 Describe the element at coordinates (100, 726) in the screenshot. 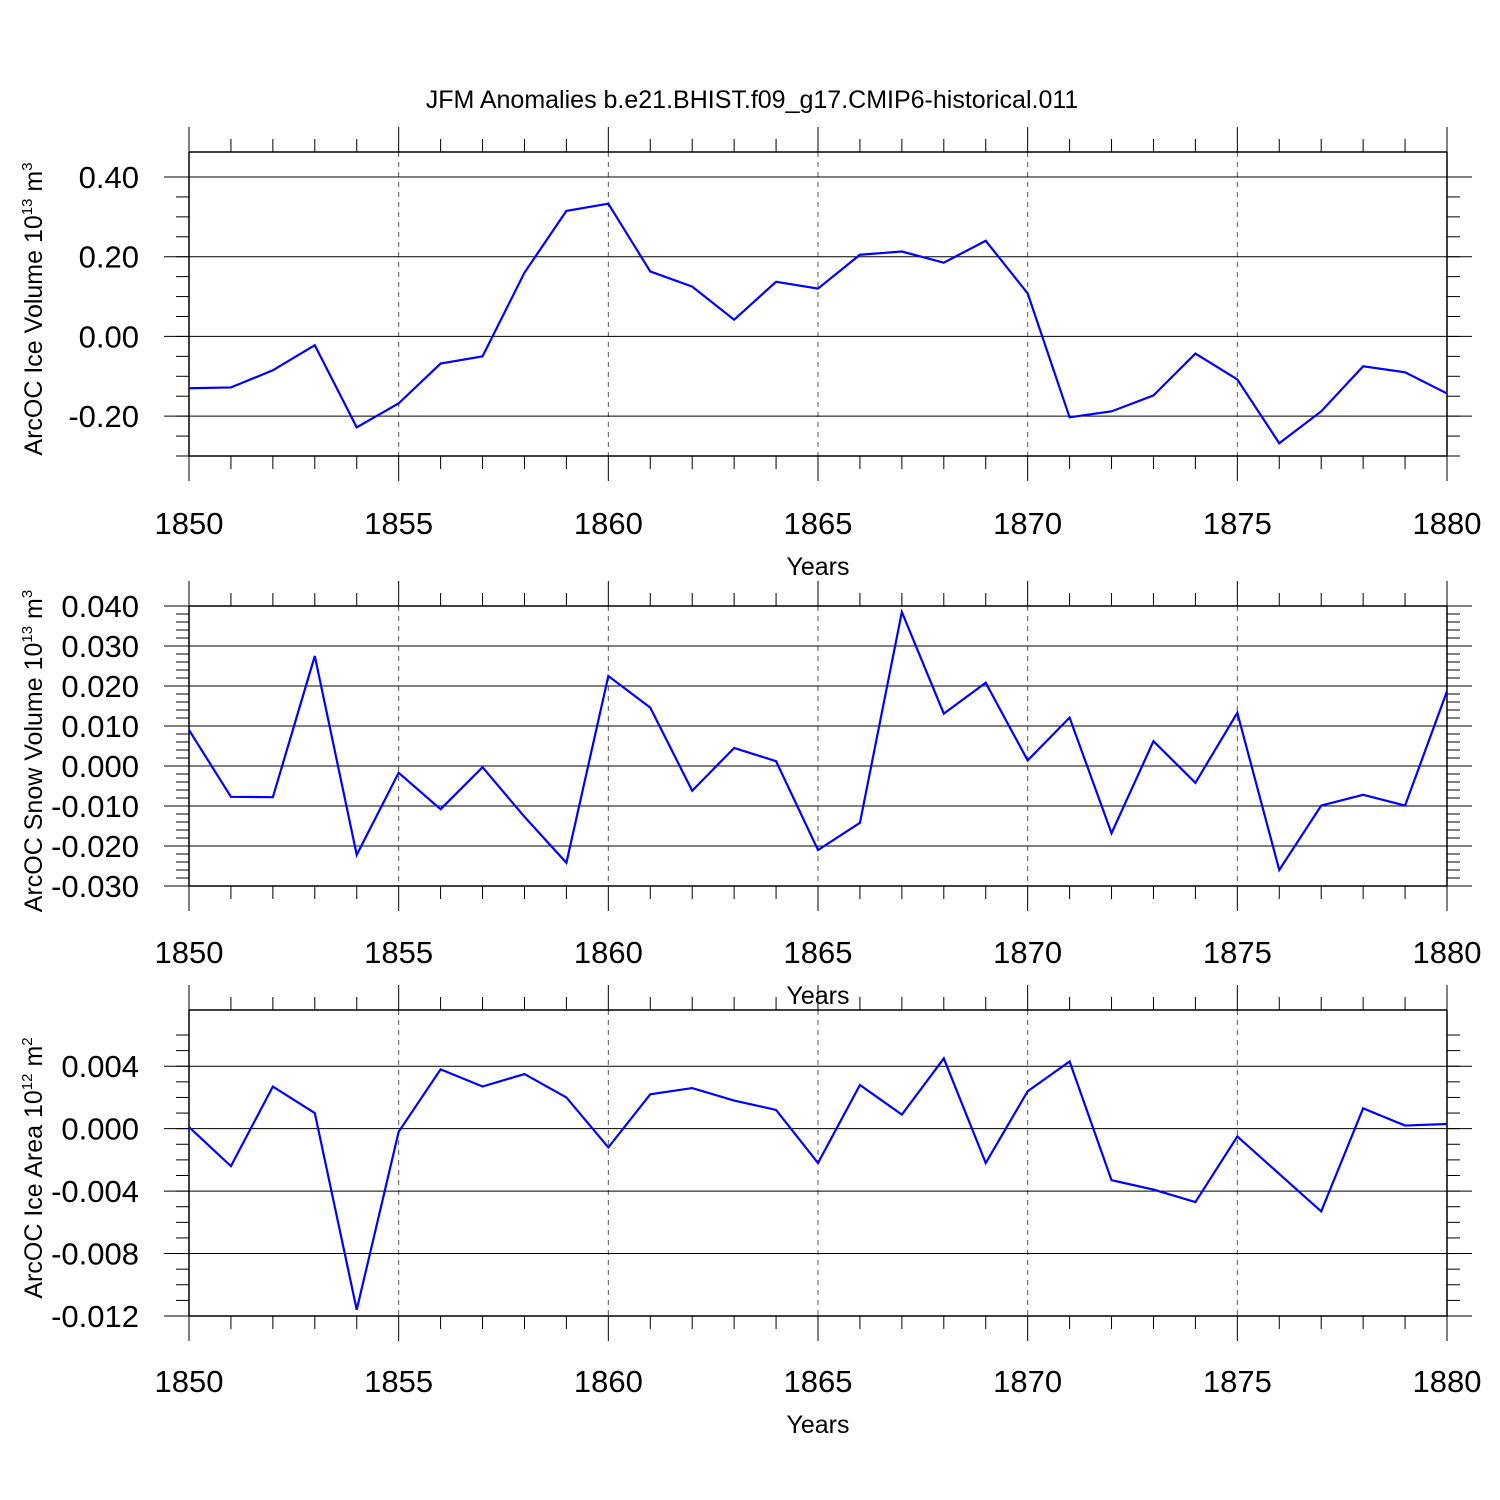

I see `y-tick-label: 0.010` at that location.